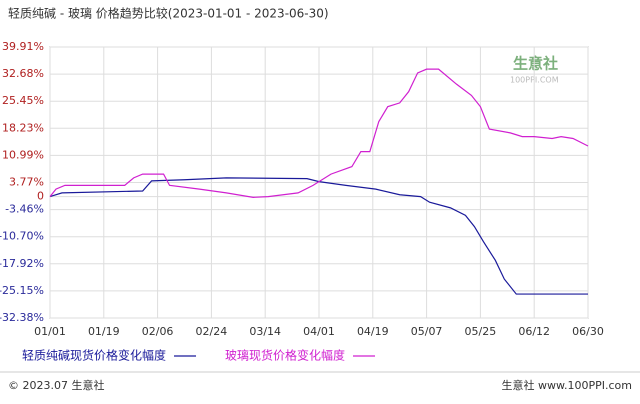 Image resolution: width=640 pixels, height=404 pixels. I want to click on footer-right: 生意社 www.100PPI.com, so click(567, 385).